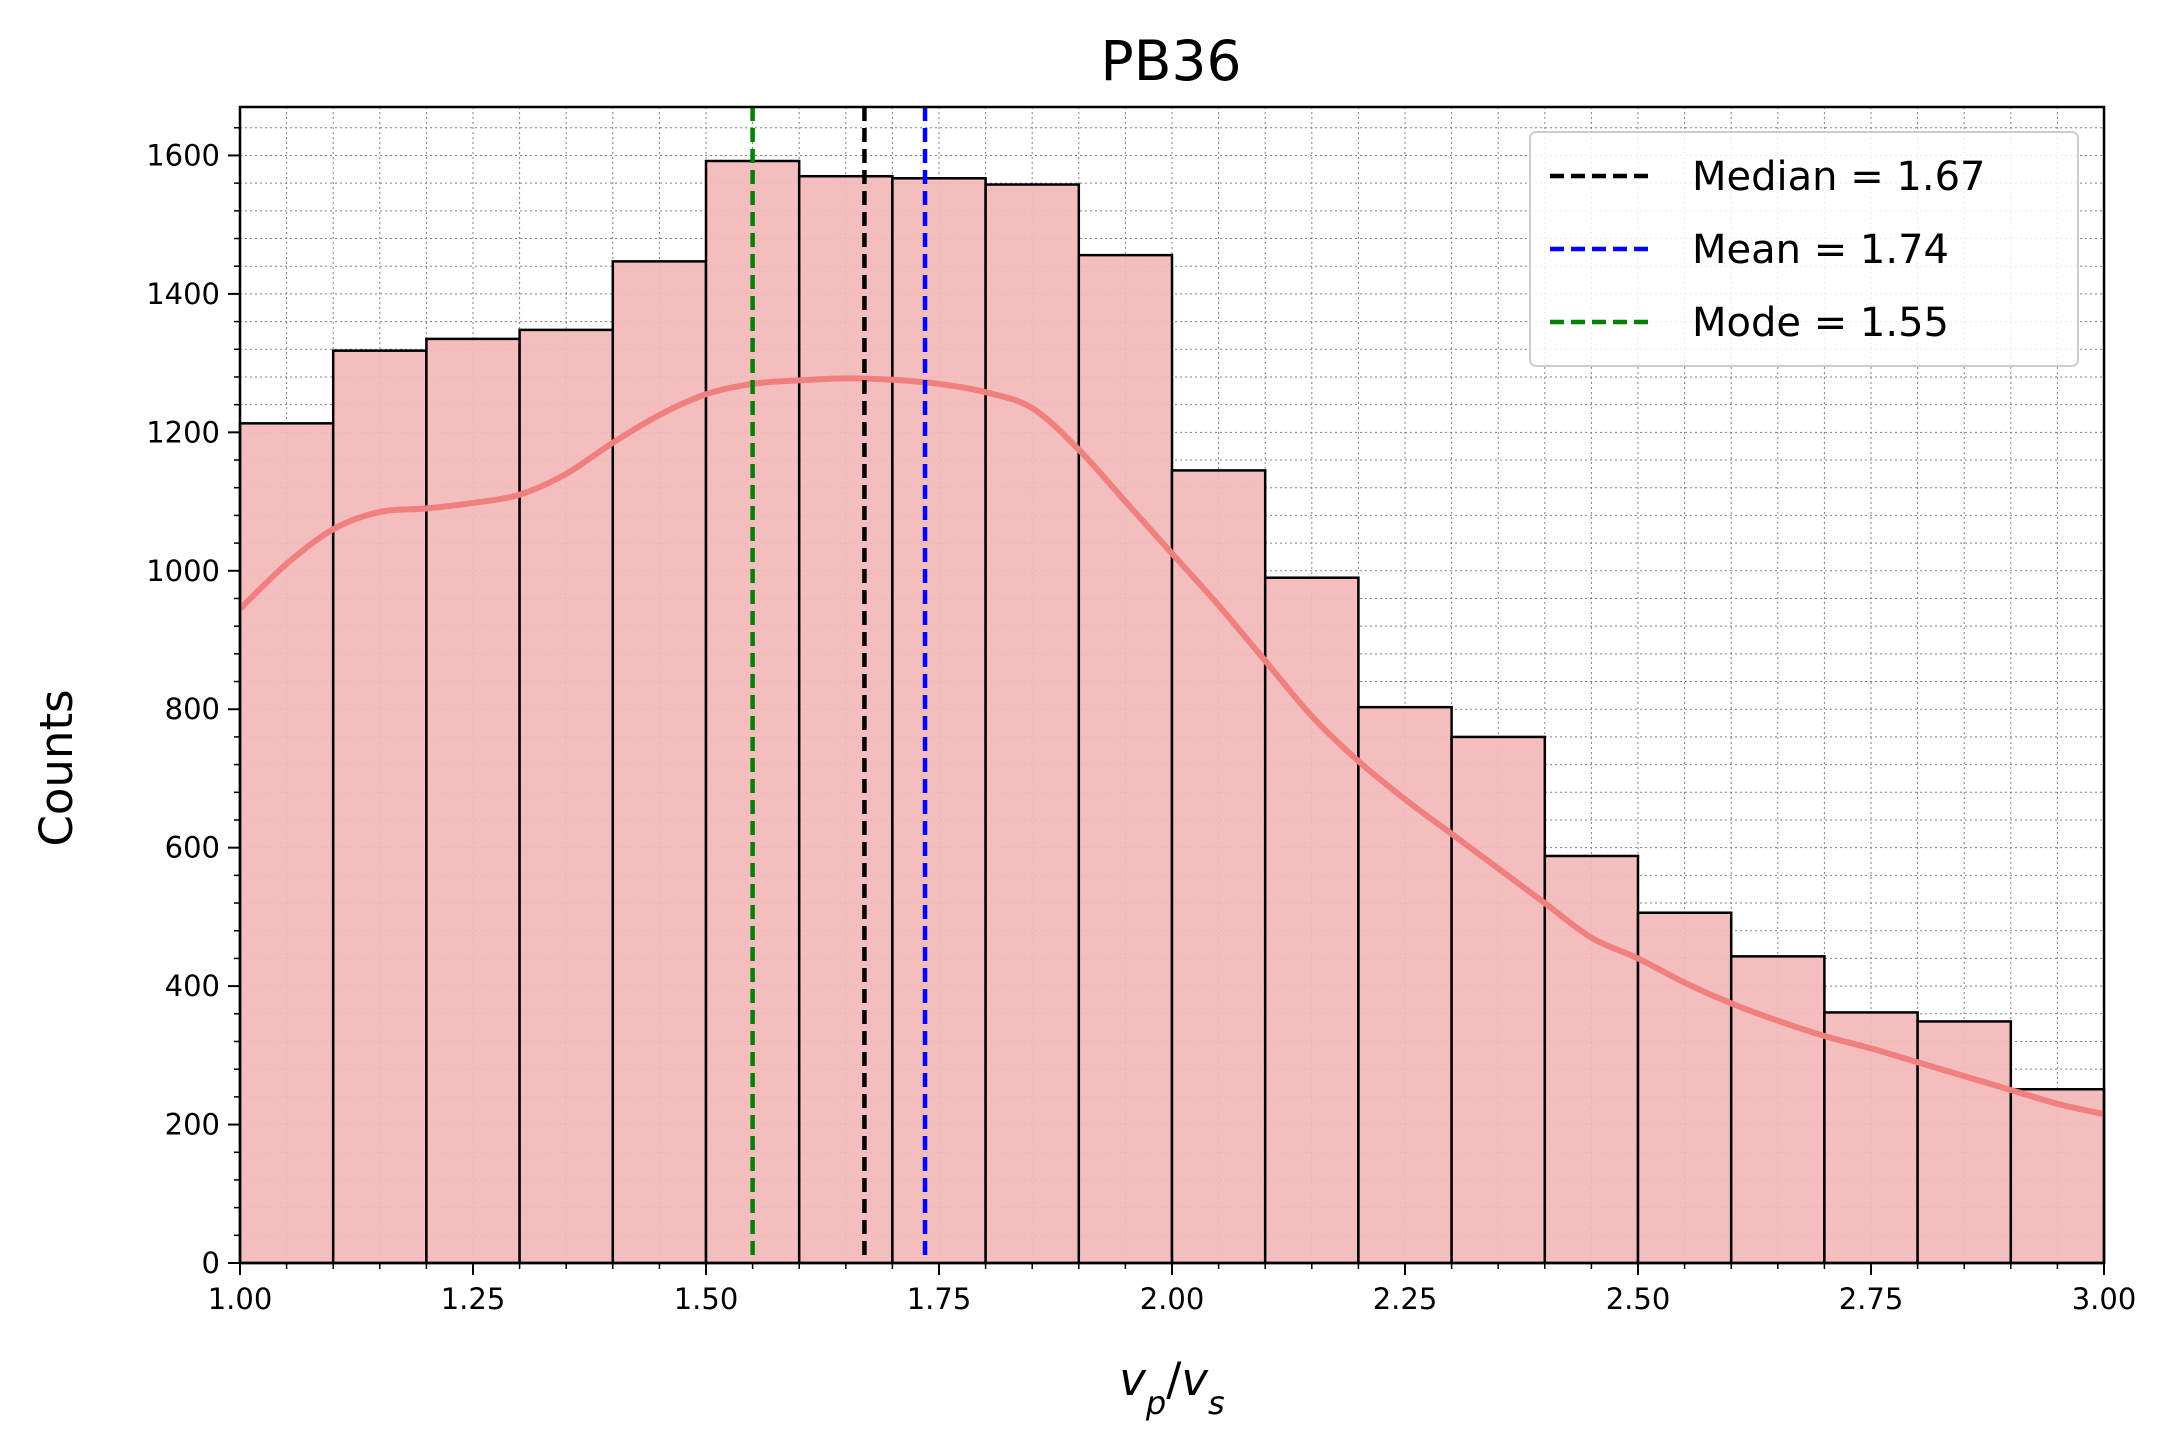 This screenshot has width=2175, height=1445. I want to click on x-tick-label: 3.00, so click(2104, 1299).